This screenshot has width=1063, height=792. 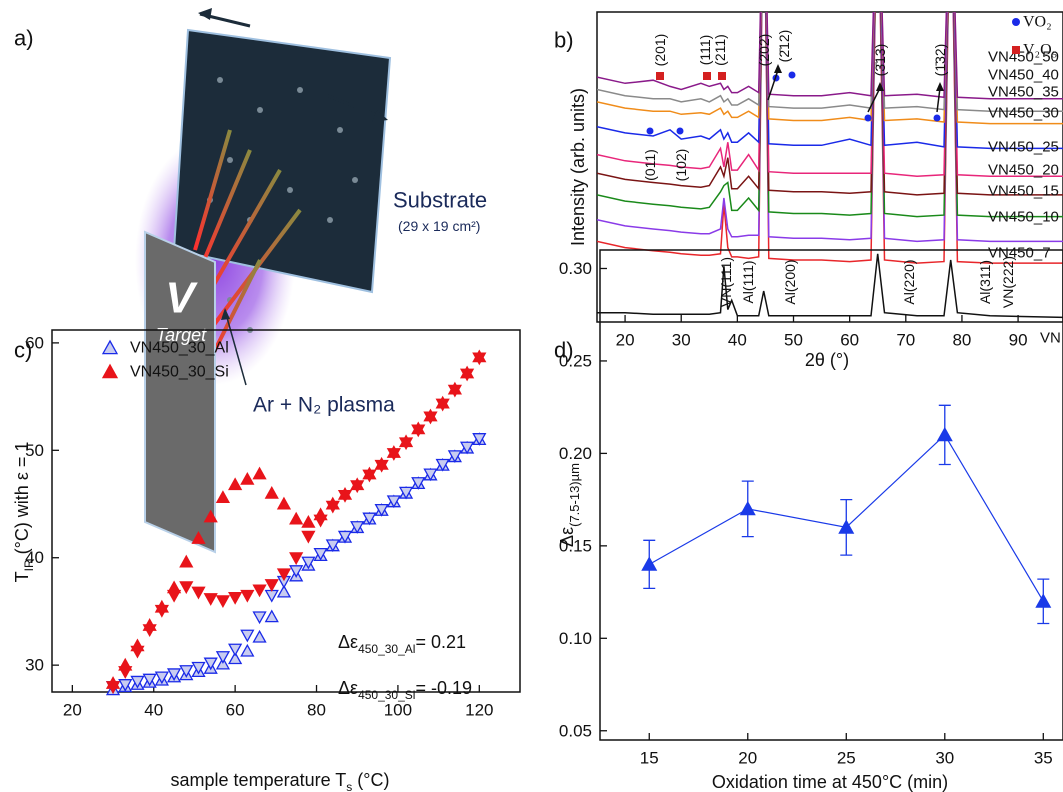 What do you see at coordinates (440, 642) in the screenshot?
I see `annotation-part: = 0.21` at bounding box center [440, 642].